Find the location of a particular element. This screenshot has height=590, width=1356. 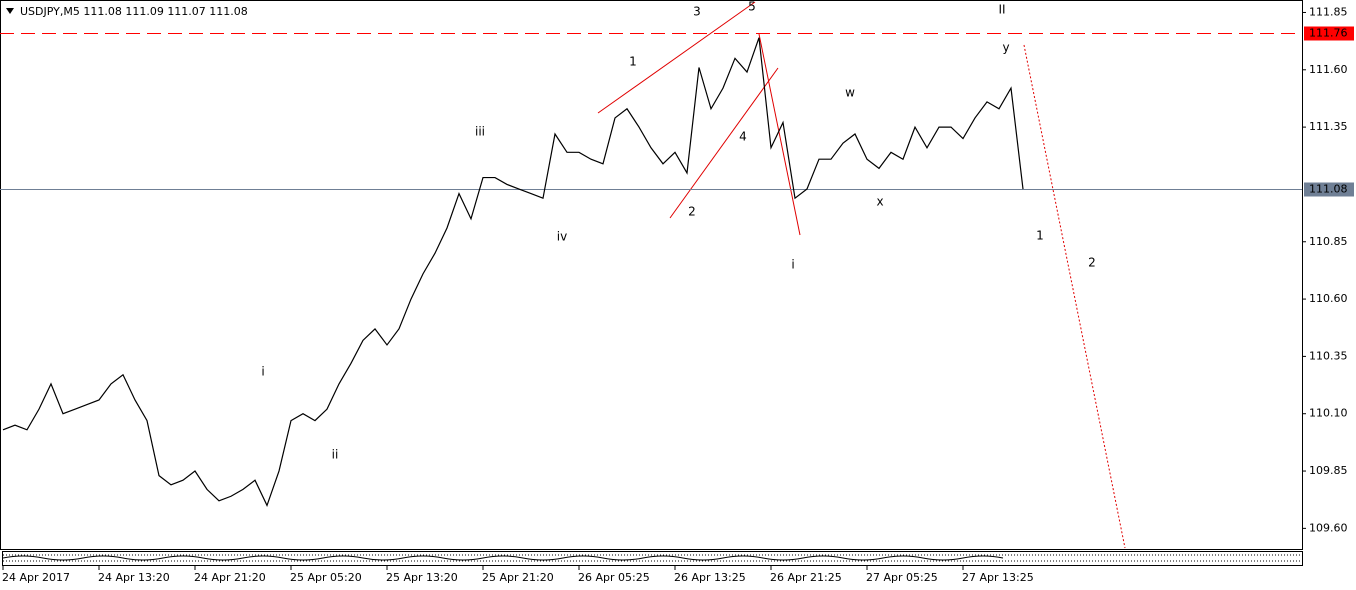

x-tick-label: 27 Apr 13:25 is located at coordinates (998, 577).